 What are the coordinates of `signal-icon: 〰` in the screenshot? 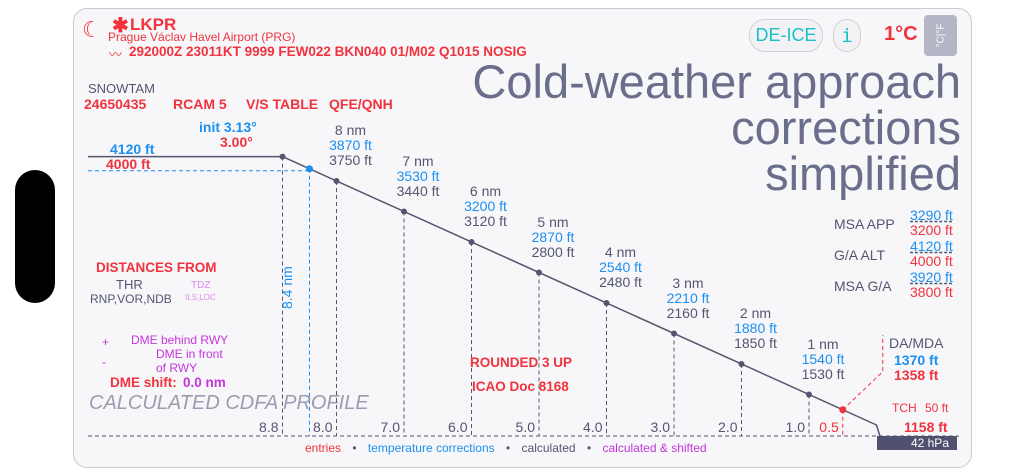 It's located at (116, 54).